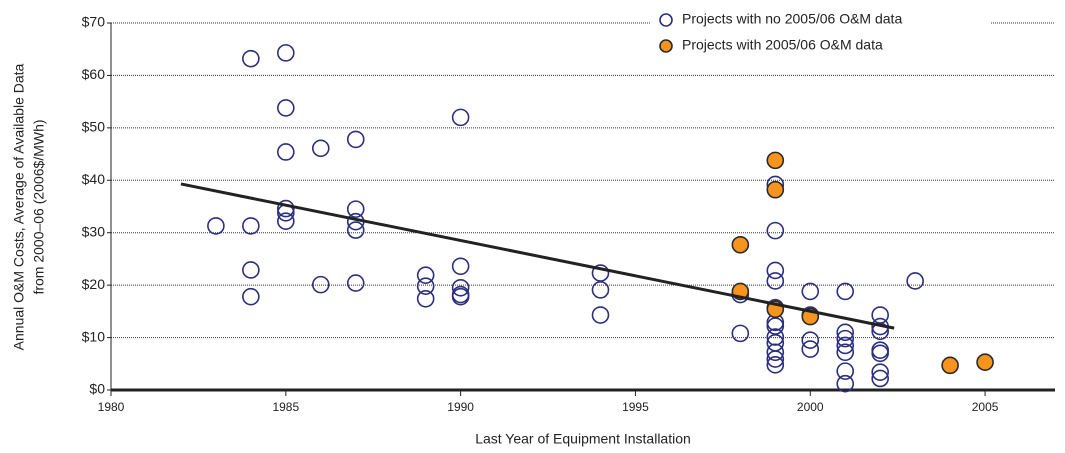 Image resolution: width=1065 pixels, height=453 pixels. What do you see at coordinates (792, 19) in the screenshot?
I see `legend-label: Projects with no 2005/06 O&M data` at bounding box center [792, 19].